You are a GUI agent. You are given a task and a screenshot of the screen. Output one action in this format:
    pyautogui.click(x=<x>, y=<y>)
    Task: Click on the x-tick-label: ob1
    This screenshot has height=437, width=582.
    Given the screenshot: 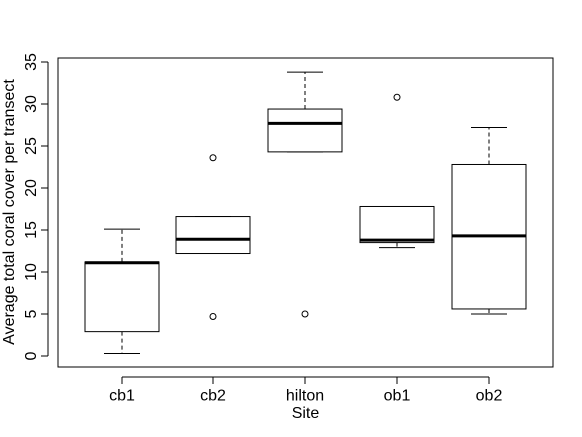 What is the action you would take?
    pyautogui.click(x=397, y=395)
    